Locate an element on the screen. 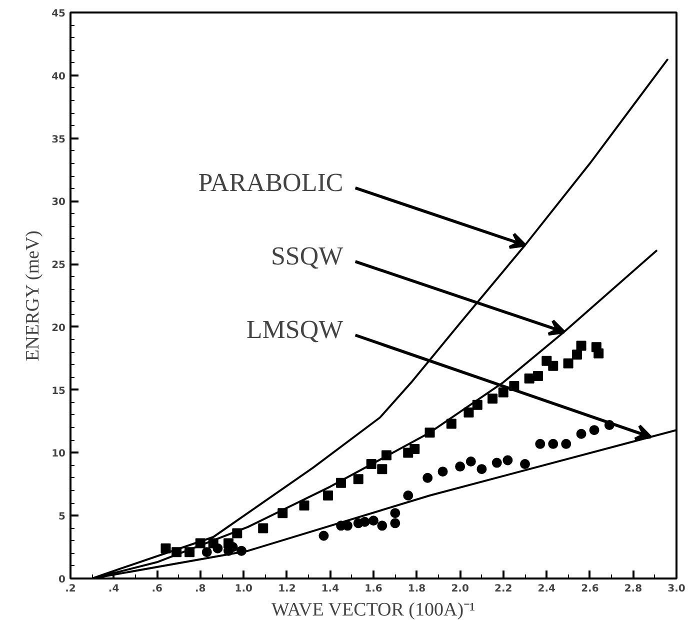  y-tick-label: 40 is located at coordinates (59, 76).